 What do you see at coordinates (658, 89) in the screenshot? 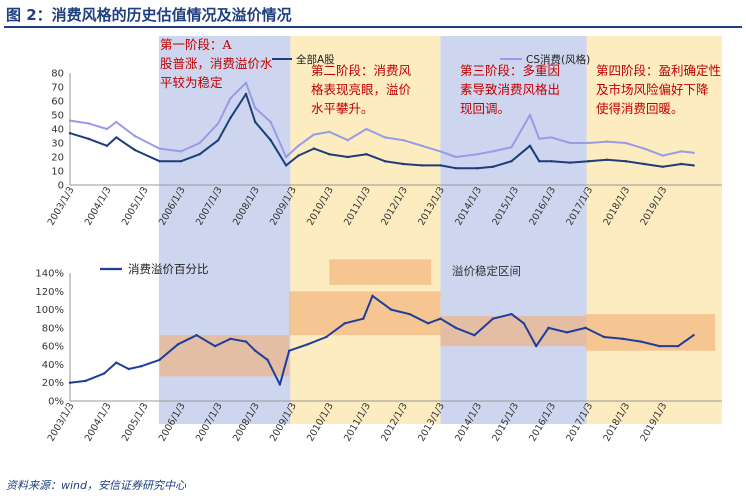
I see `phase-annotation-4: 第四阶段：盈利确定性及市场风险偏好下降使得消费回暖。` at bounding box center [658, 89].